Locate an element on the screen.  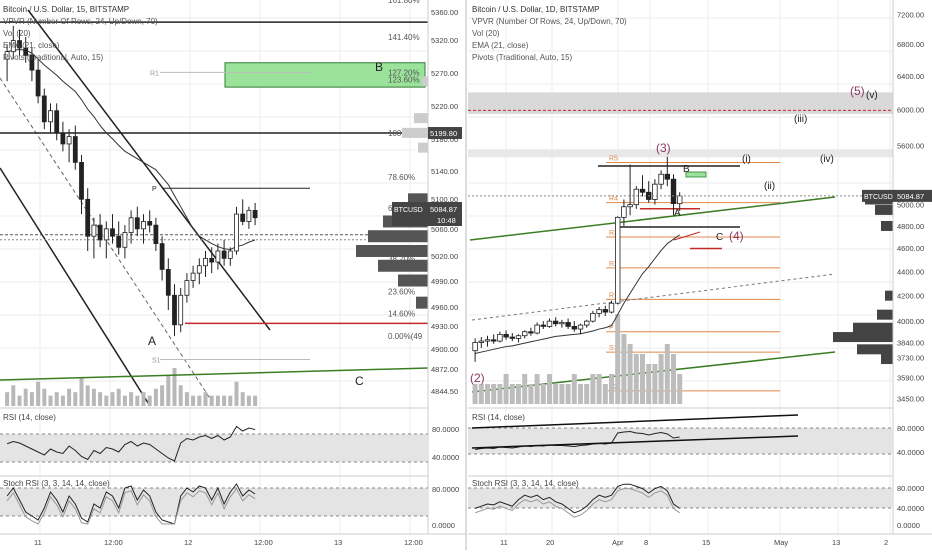
stoch-k-line is located at coordinates (131, 504).